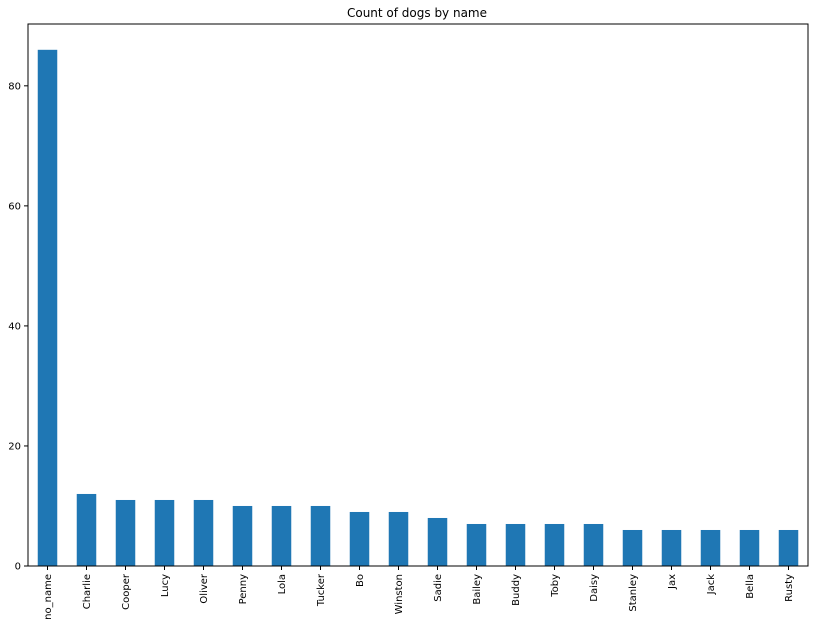 The image size is (815, 626). Describe the element at coordinates (515, 544) in the screenshot. I see `bar-Buddy` at that location.